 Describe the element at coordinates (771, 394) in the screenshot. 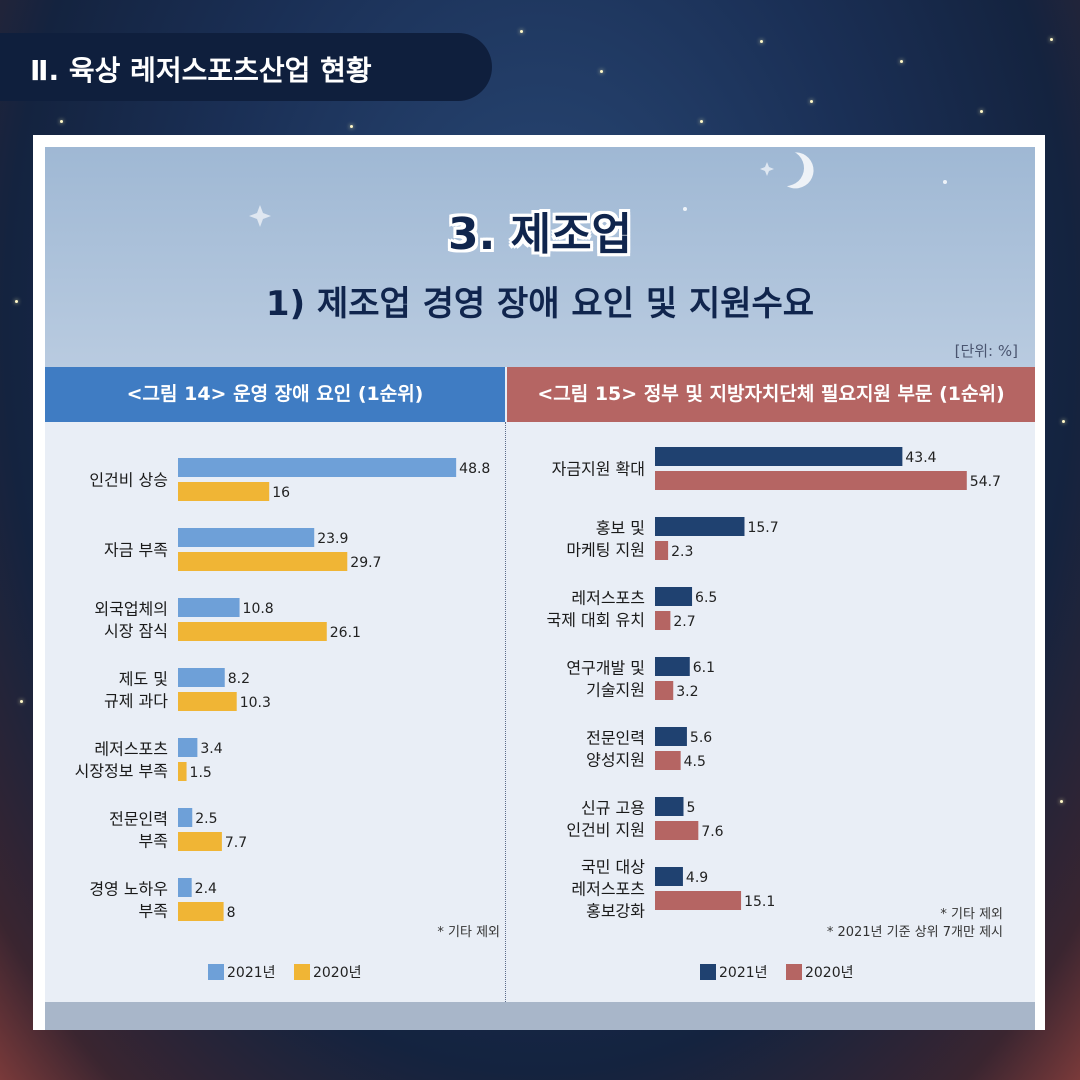

I see `figure-15-title: <그림 15> 정부 및 지방자치단체 필요지원 부문 (1순위)` at that location.